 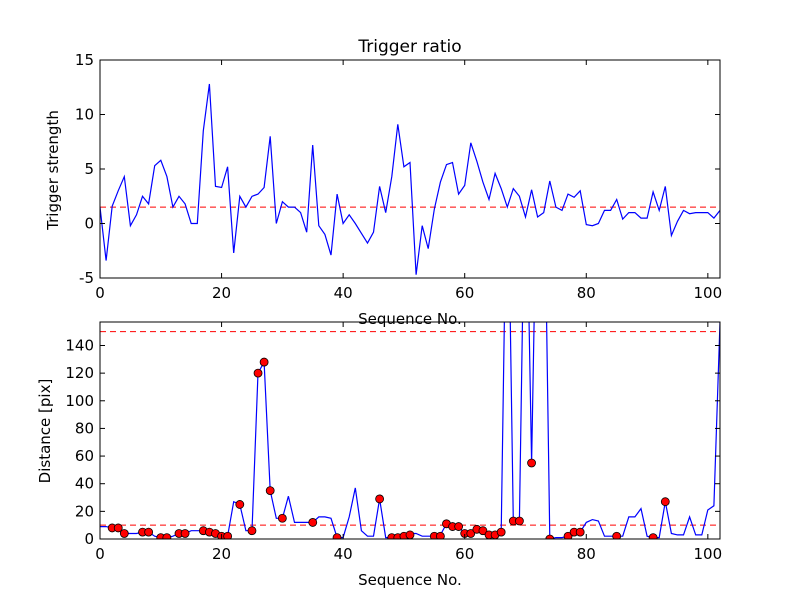 What do you see at coordinates (84, 115) in the screenshot?
I see `y-tick-label: 10` at bounding box center [84, 115].